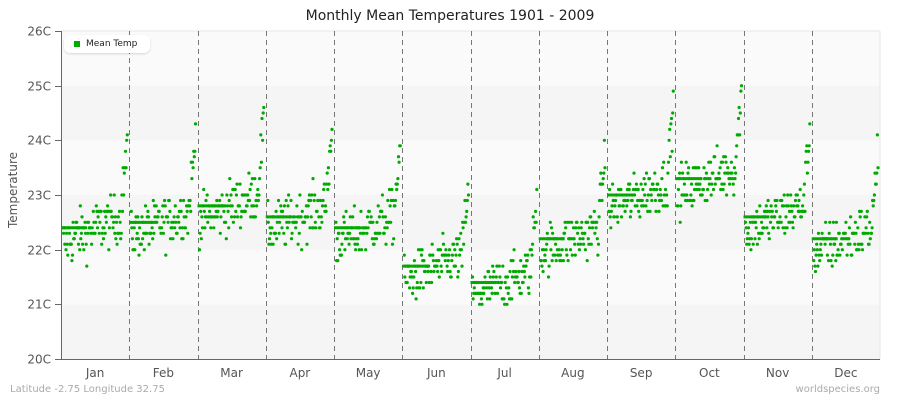  Describe the element at coordinates (845, 373) in the screenshot. I see `svg-text: Dec` at that location.